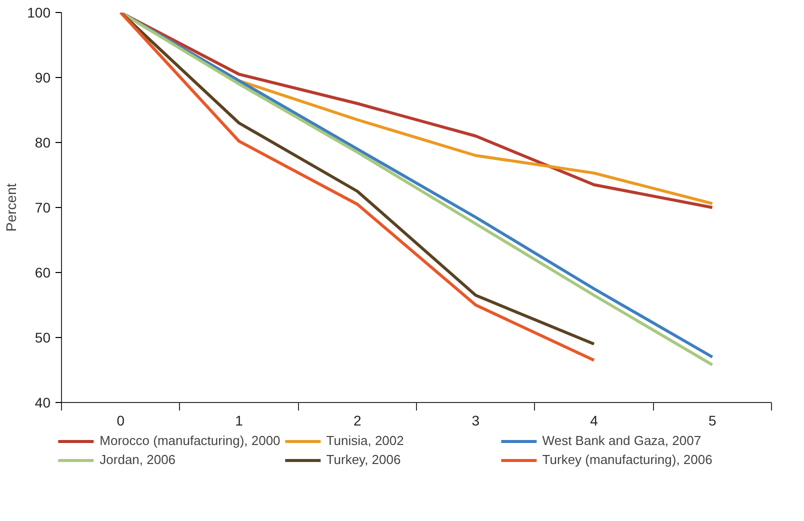 The image size is (804, 521). I want to click on legend-label: Turkey, 2006, so click(364, 459).